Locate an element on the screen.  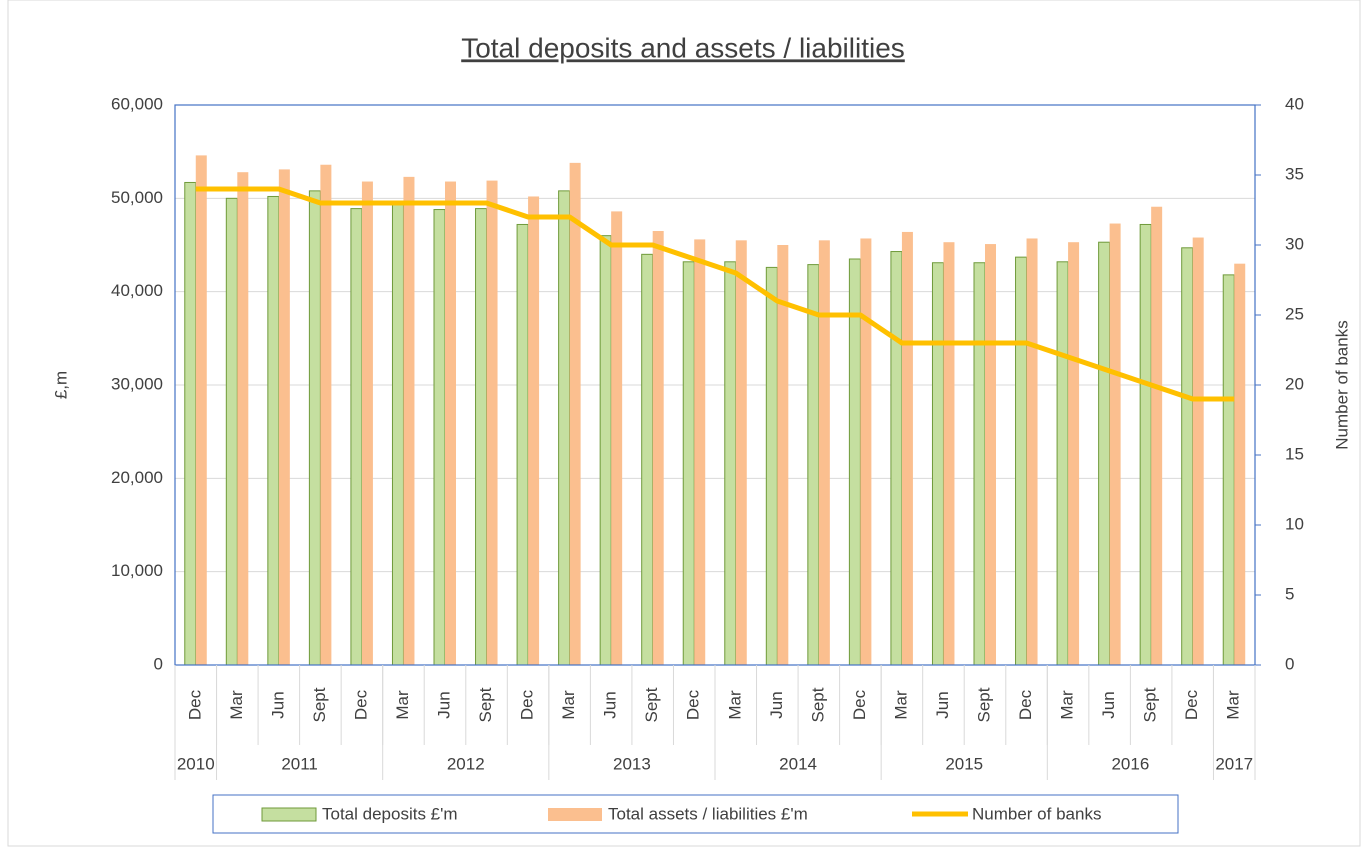
x-group-label: 2013 is located at coordinates (632, 763).